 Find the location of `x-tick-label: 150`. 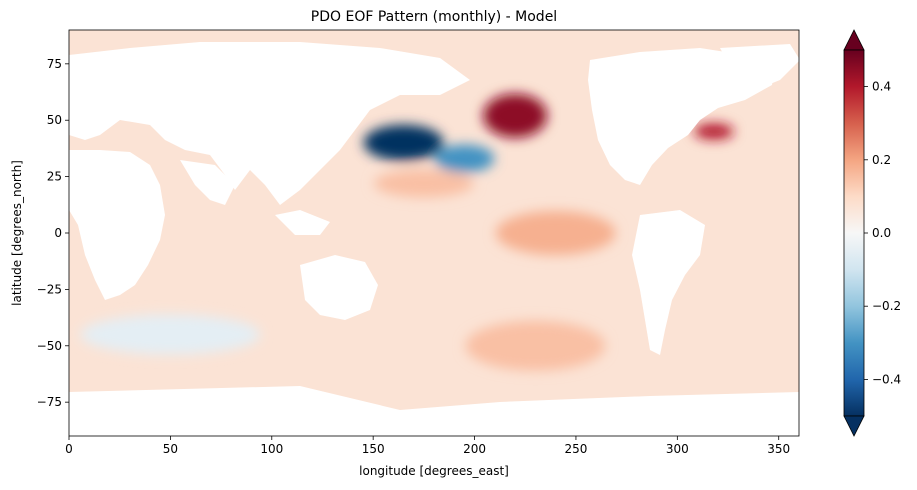

x-tick-label: 150 is located at coordinates (373, 449).